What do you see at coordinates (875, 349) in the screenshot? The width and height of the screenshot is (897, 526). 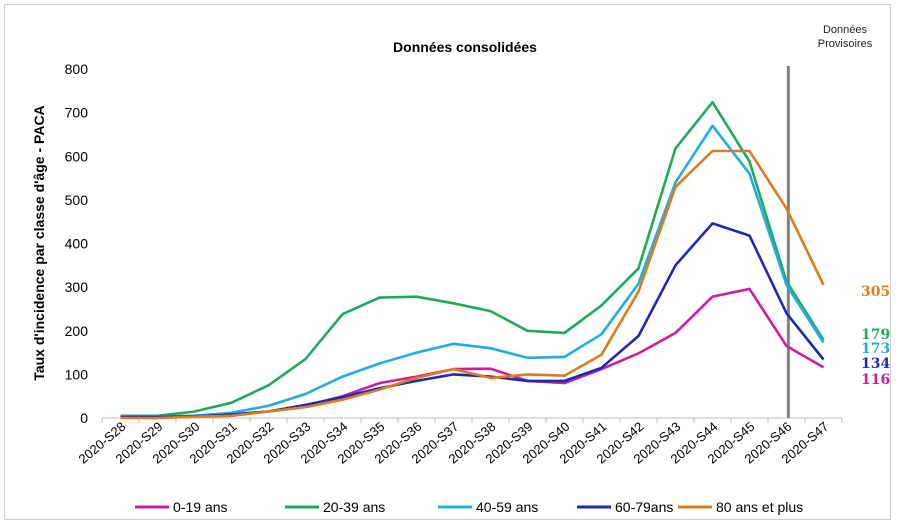 I see `end-label-40-59-ans: 173` at bounding box center [875, 349].